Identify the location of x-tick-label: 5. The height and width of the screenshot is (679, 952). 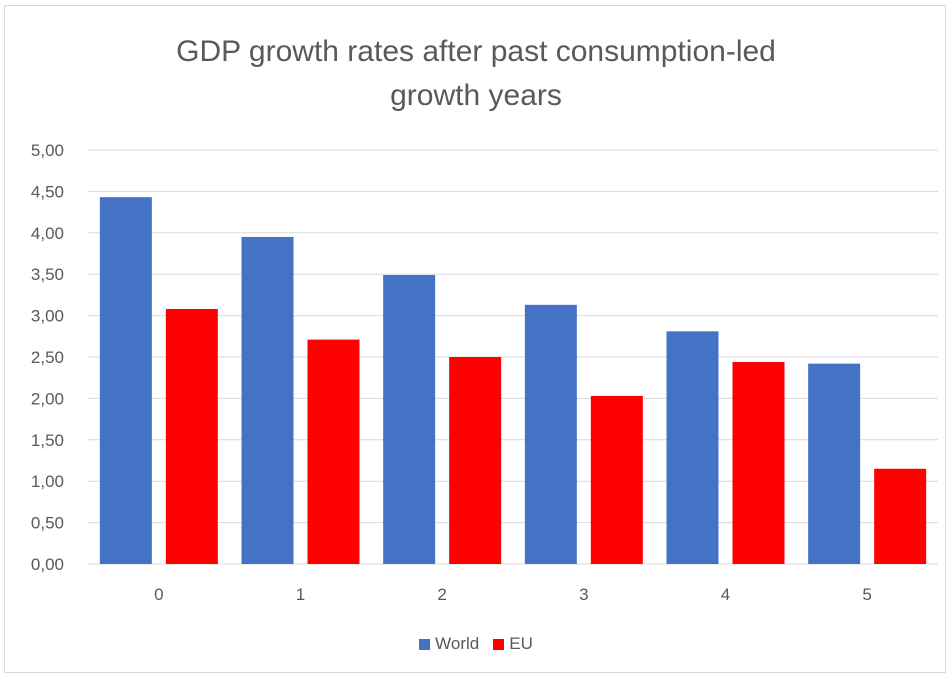
(866, 594).